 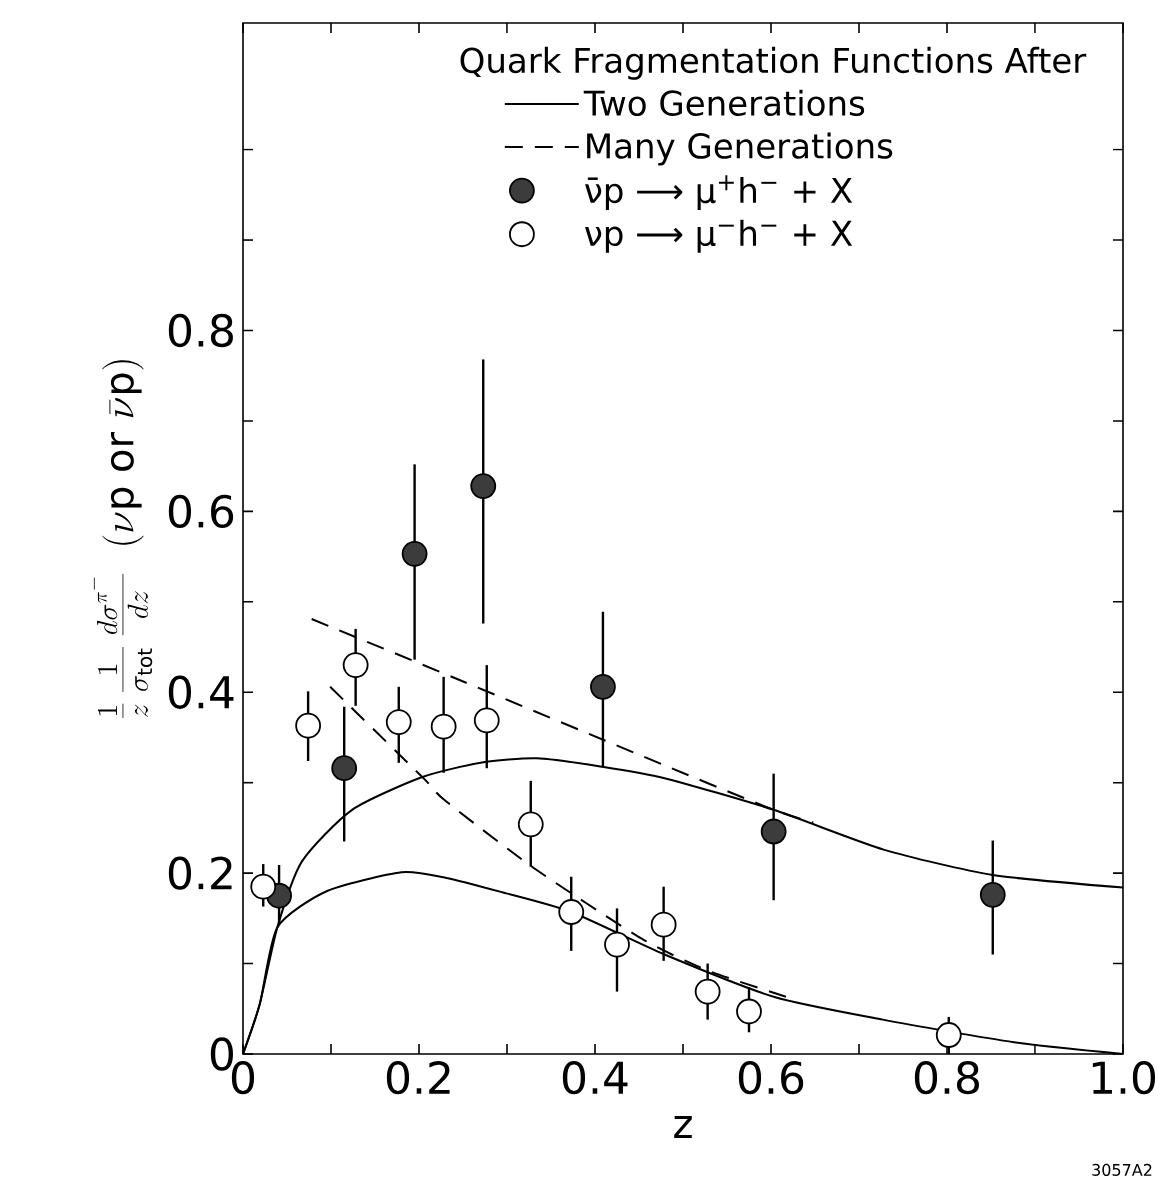 I want to click on legend-label: Two Generations, so click(x=724, y=102).